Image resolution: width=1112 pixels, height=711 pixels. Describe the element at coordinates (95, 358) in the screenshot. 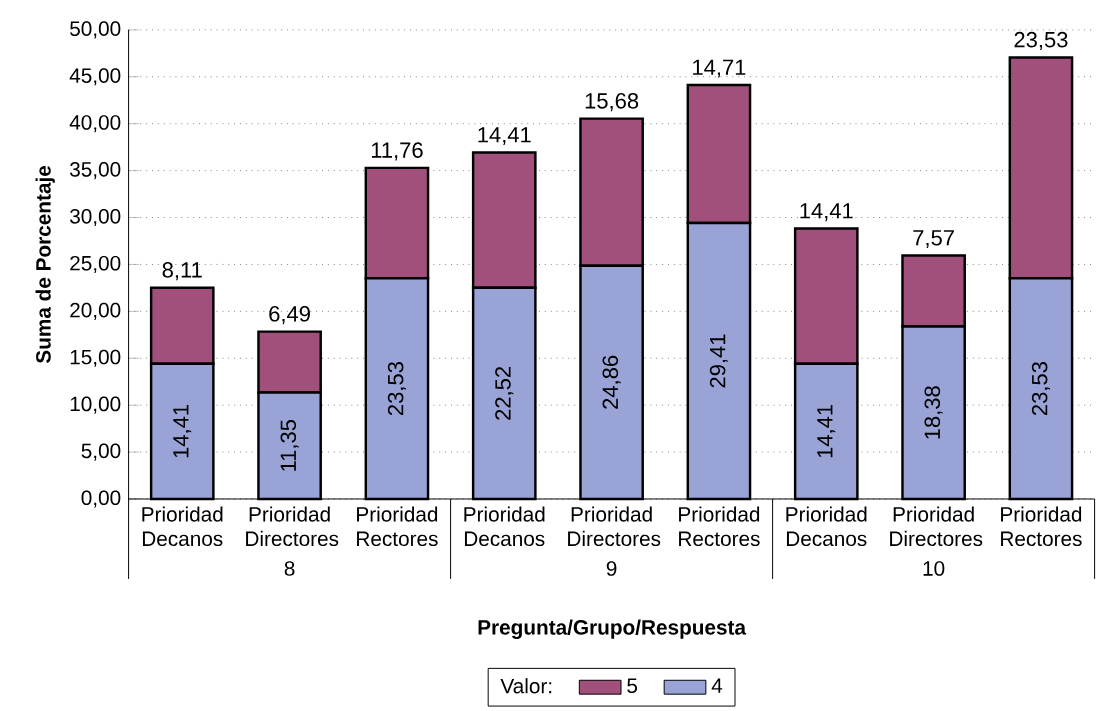

I see `y-tick-label: 15,00` at that location.